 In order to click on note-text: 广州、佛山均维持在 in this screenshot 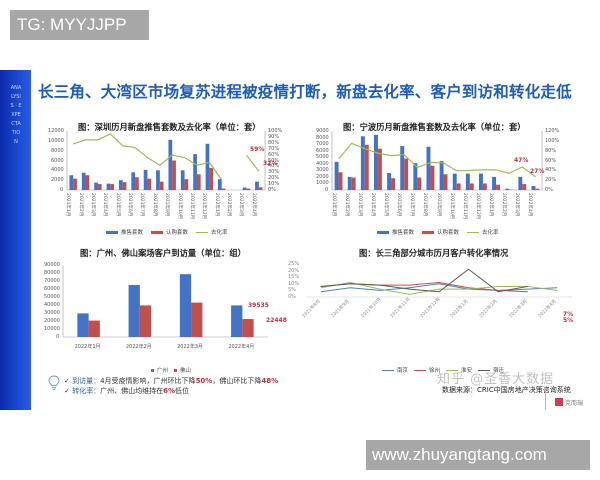, I will do `click(132, 391)`.